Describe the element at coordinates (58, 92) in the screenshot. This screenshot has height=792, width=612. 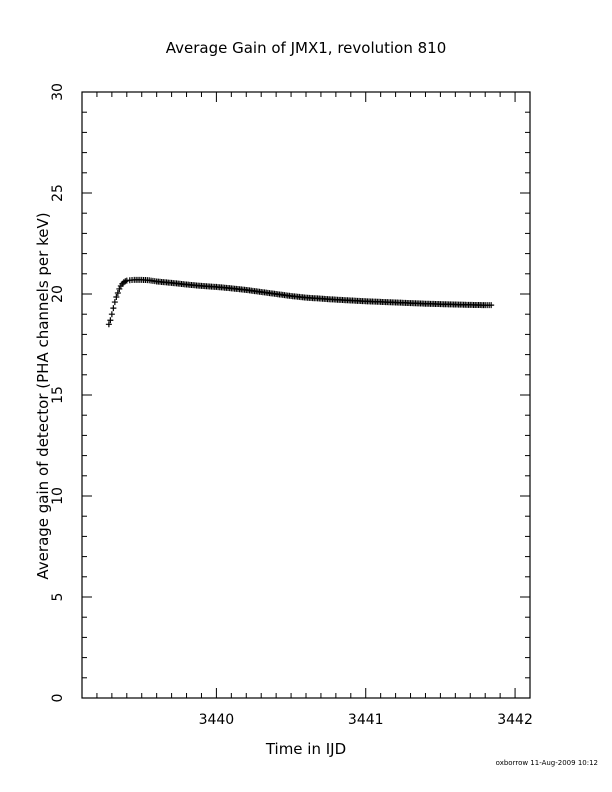
I see `y-tick-label: 30` at that location.